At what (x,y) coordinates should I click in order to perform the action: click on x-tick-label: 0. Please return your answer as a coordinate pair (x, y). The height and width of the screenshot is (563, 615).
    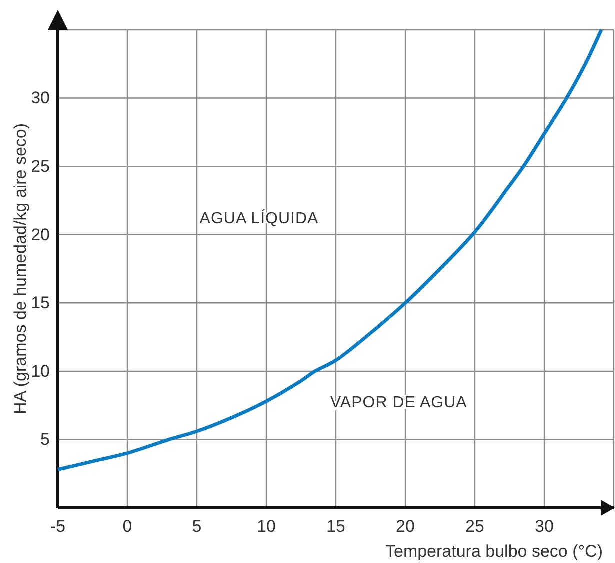
    Looking at the image, I should click on (127, 526).